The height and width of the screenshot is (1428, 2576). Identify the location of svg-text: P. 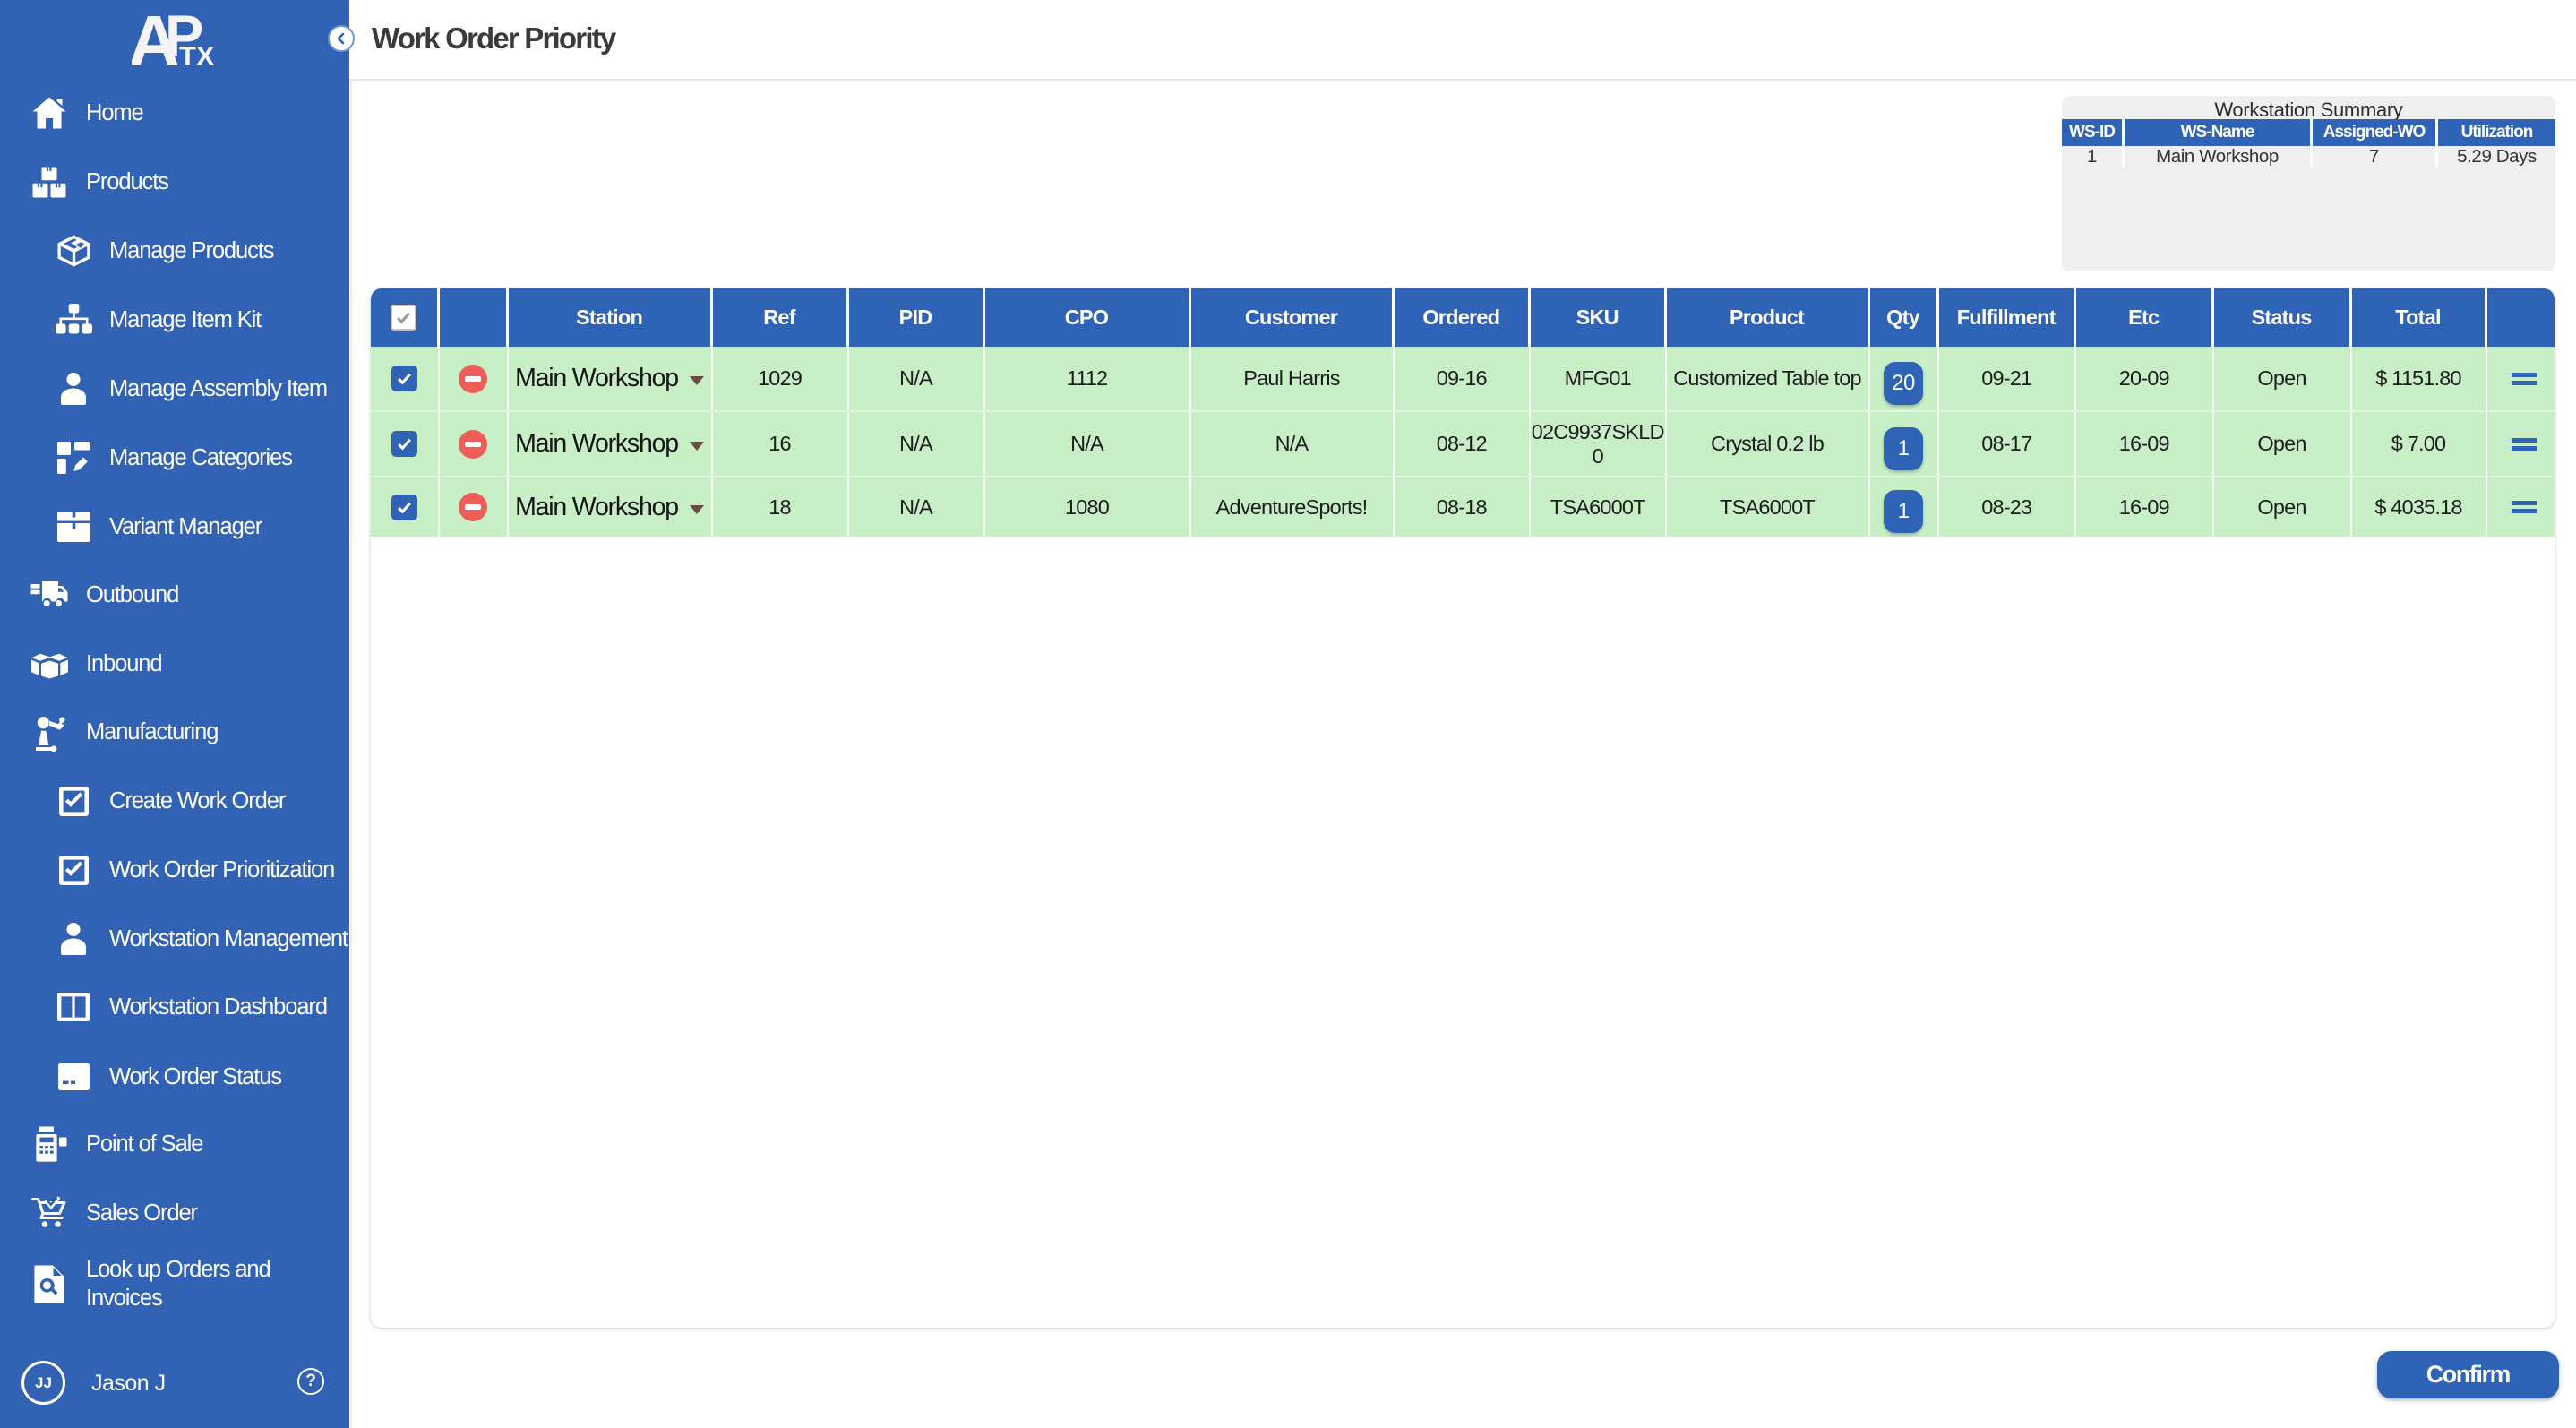
(184, 36).